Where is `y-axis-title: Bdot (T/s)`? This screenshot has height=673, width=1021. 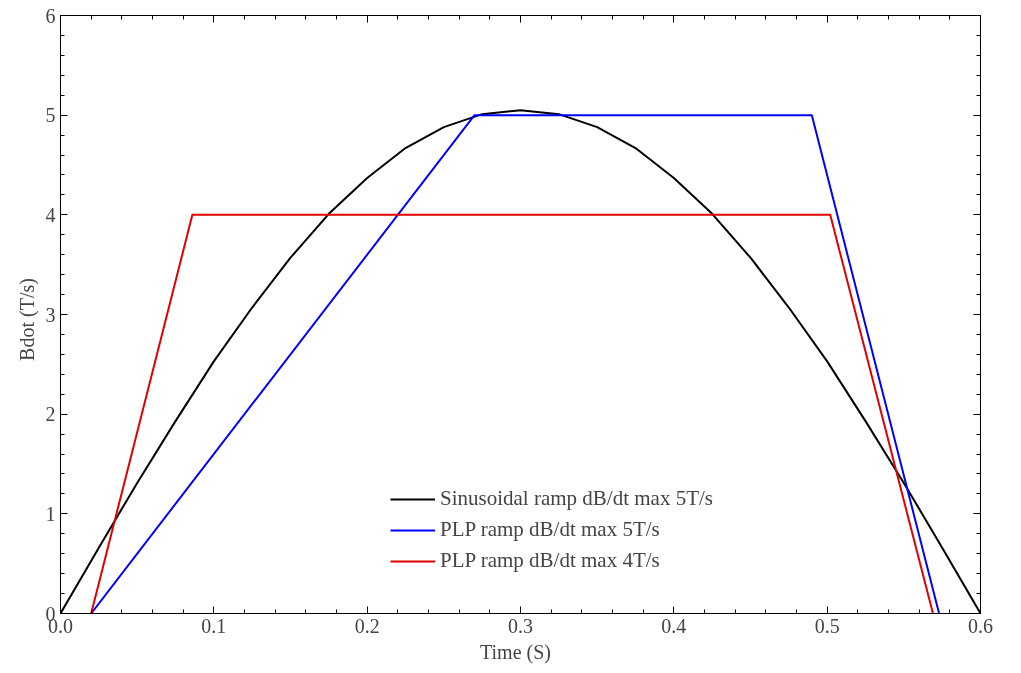
y-axis-title: Bdot (T/s) is located at coordinates (27, 319).